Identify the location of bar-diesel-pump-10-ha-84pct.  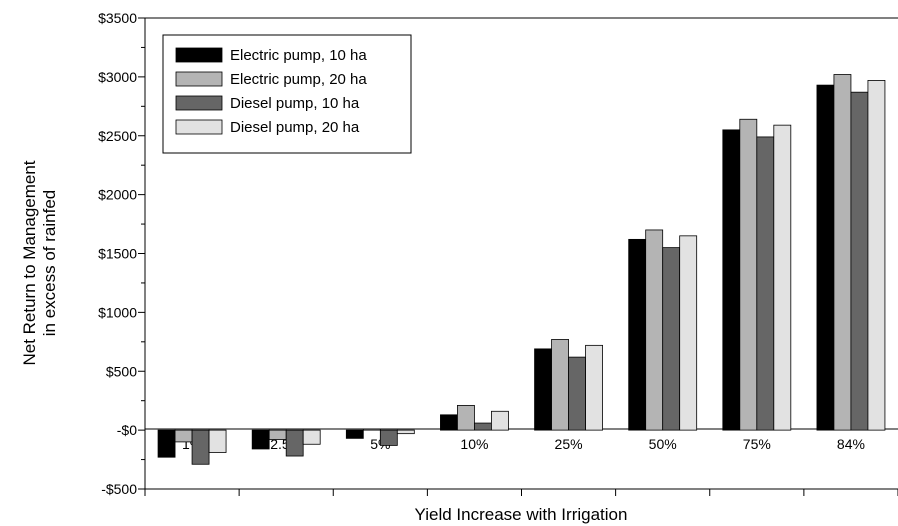
(859, 261).